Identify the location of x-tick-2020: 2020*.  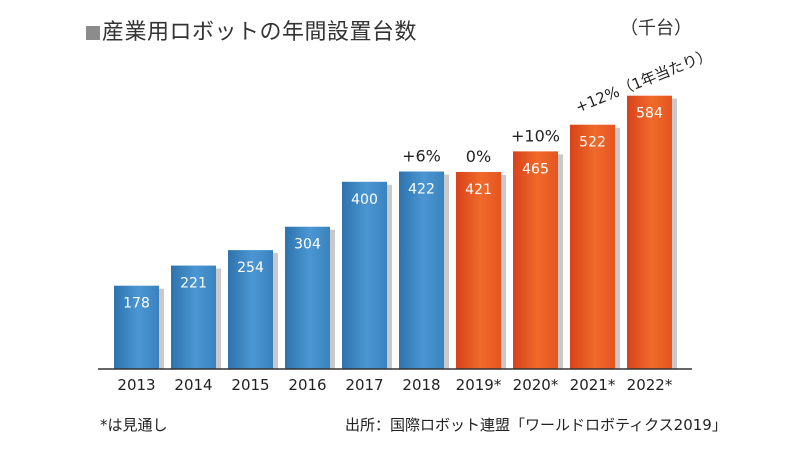
(536, 385).